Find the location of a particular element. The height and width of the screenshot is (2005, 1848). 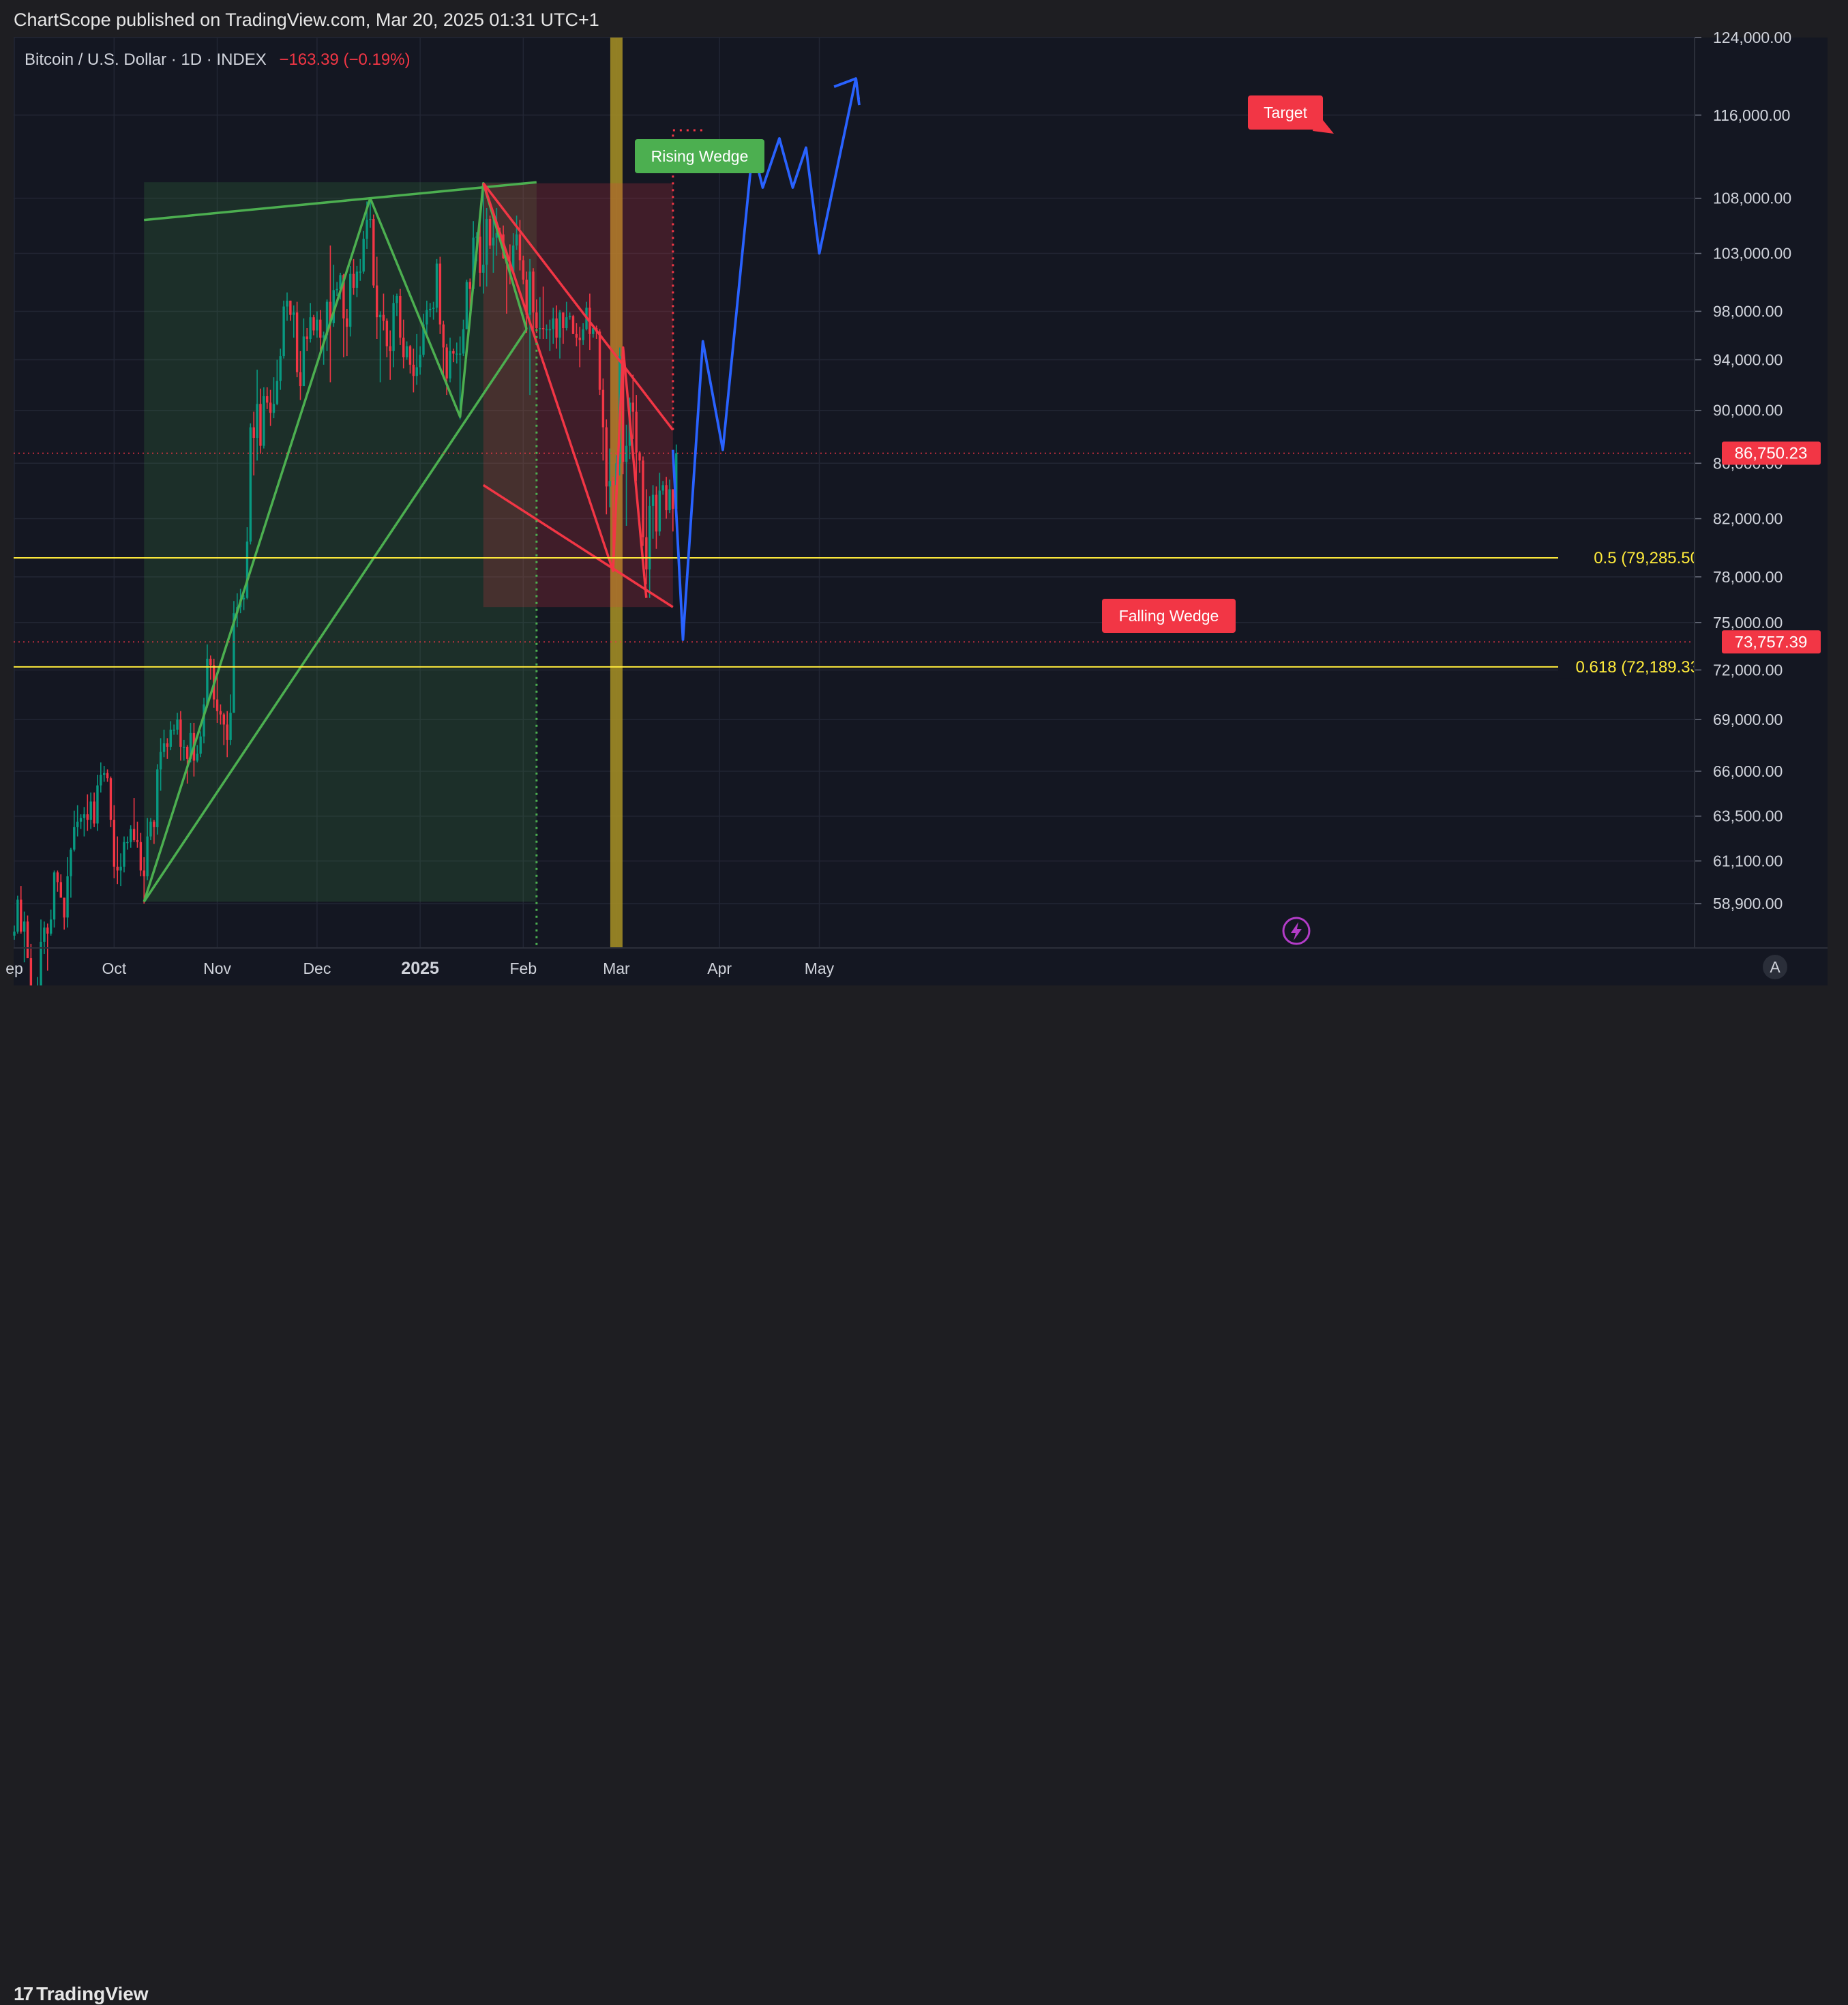

price-tick-label: 82,000.00 is located at coordinates (1748, 519).